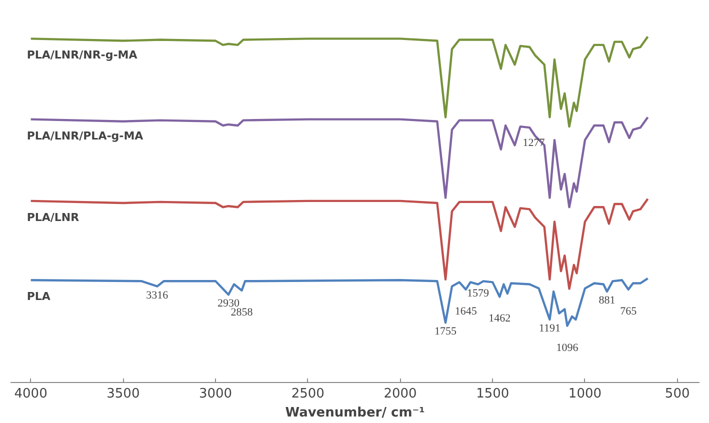 This screenshot has width=709, height=423. What do you see at coordinates (215, 394) in the screenshot?
I see `x-tick-label: 3000` at bounding box center [215, 394].